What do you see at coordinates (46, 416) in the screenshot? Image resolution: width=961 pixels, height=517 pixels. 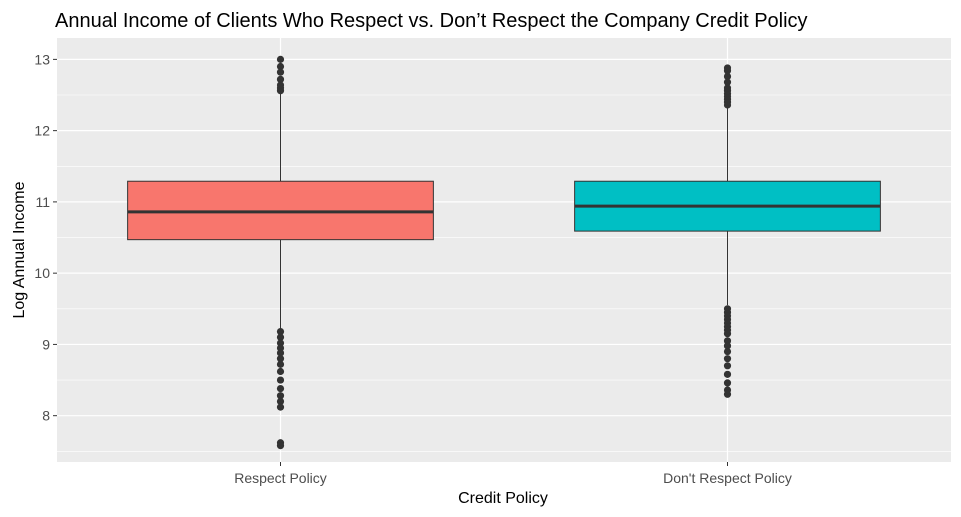 I see `y-tick-label: 8` at bounding box center [46, 416].